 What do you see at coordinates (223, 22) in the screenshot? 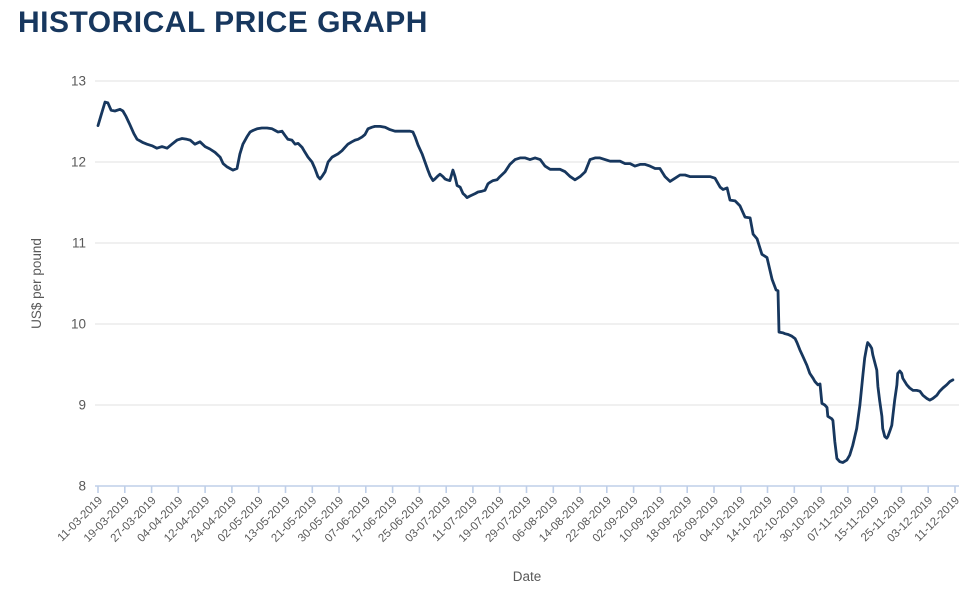
I see `page-title: HISTORICAL PRICE GRAPH` at bounding box center [223, 22].